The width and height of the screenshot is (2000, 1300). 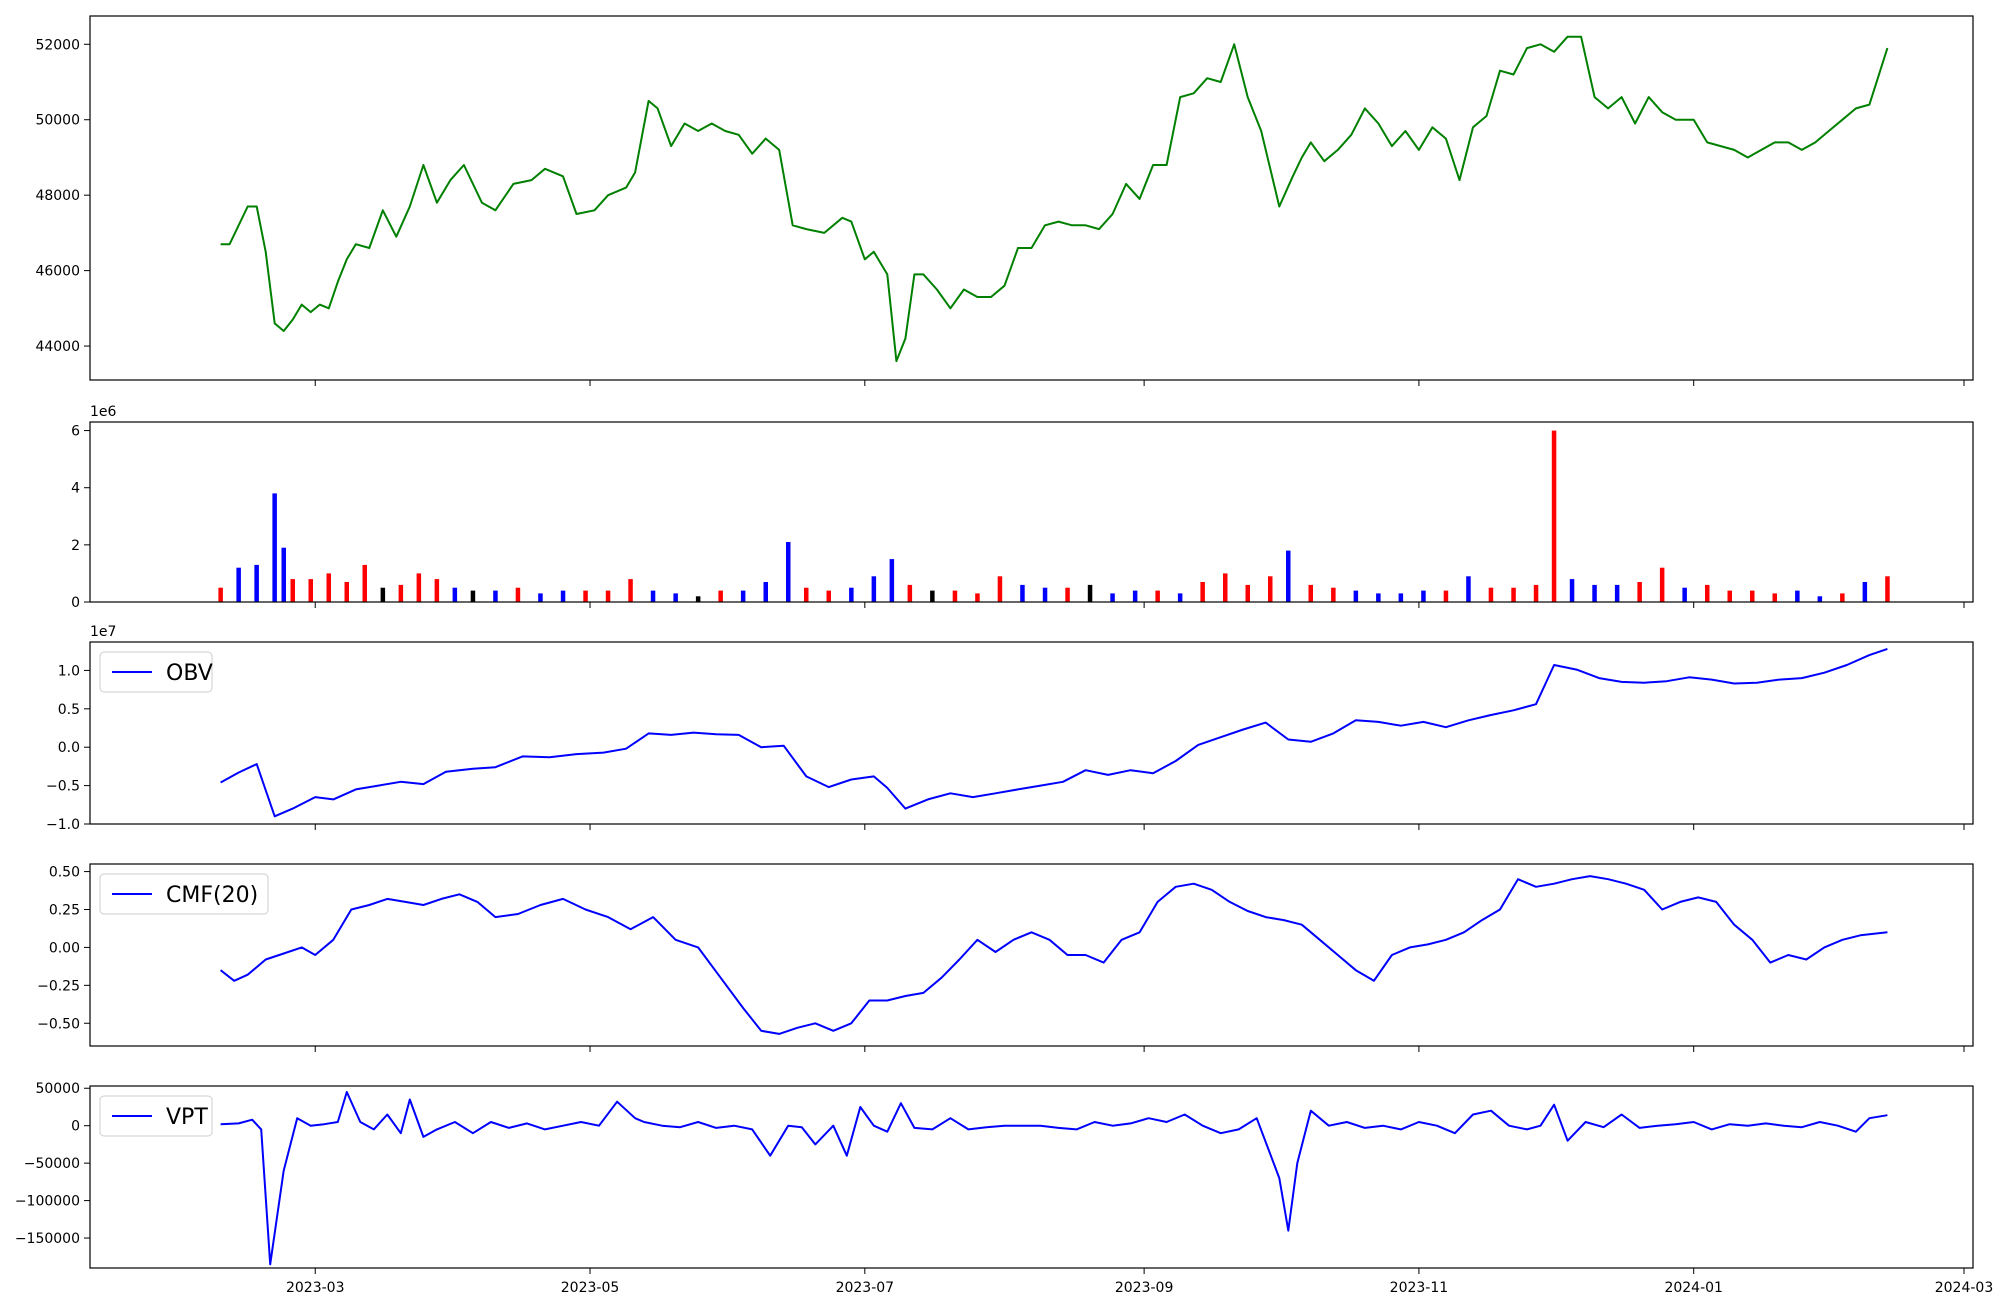 What do you see at coordinates (57, 45) in the screenshot?
I see `y-tick-label: 52000` at bounding box center [57, 45].